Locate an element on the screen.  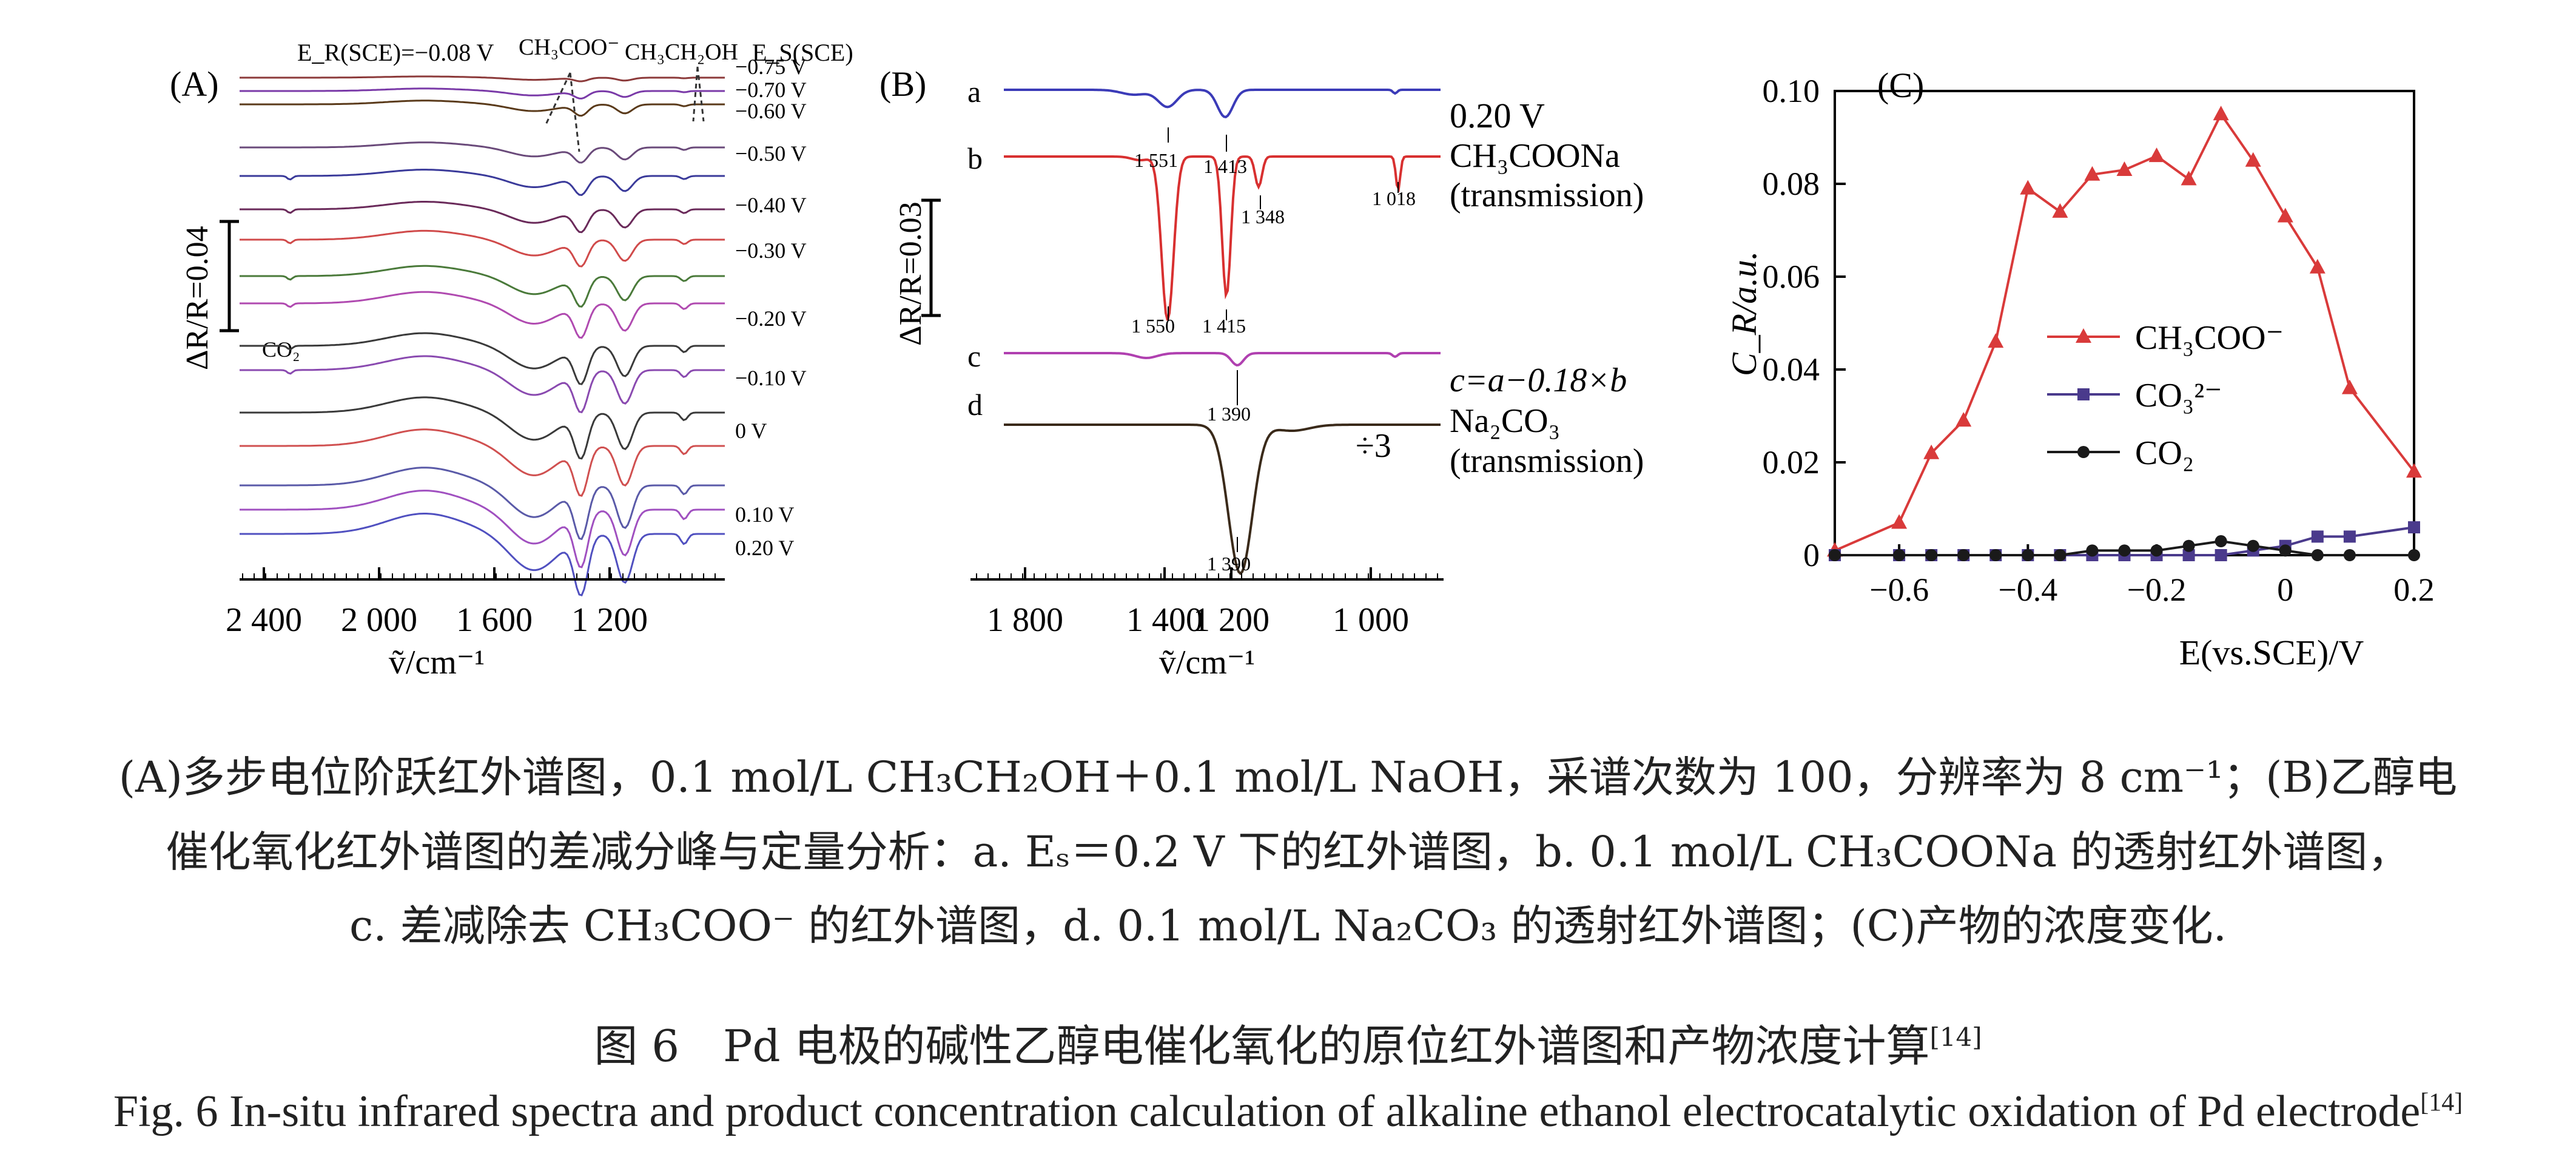
figure-title-cn-text: 图 6 Pd 电极的碱性乙醇电催化氧化的原位红外谱图和产物浓度计算 is located at coordinates (1262, 1046).